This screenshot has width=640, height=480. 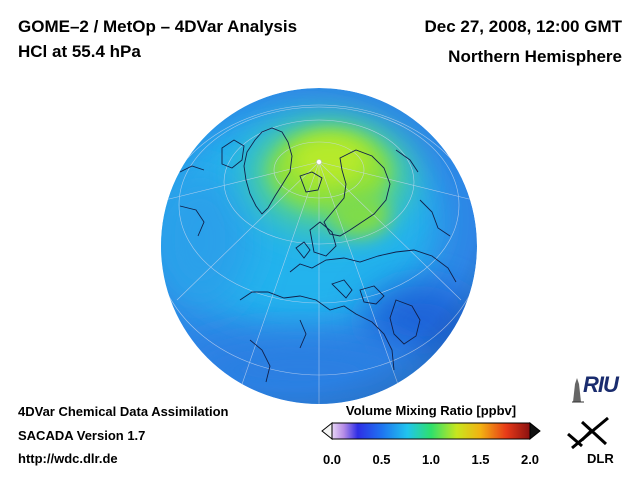 What do you see at coordinates (319, 162) in the screenshot?
I see `north-pole-marker` at bounding box center [319, 162].